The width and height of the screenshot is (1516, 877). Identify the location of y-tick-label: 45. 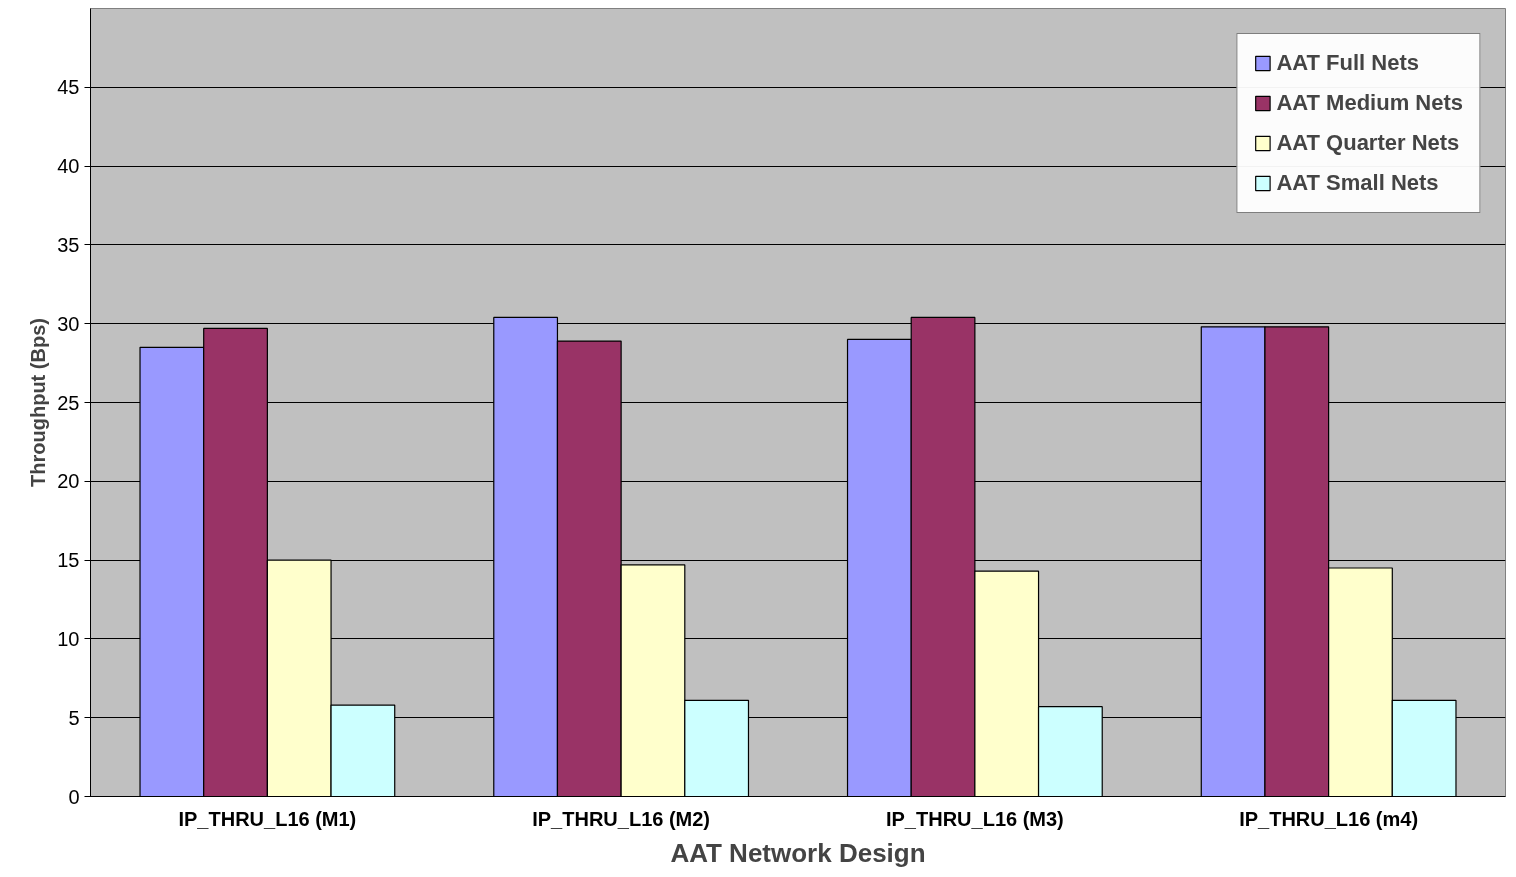
(68, 87).